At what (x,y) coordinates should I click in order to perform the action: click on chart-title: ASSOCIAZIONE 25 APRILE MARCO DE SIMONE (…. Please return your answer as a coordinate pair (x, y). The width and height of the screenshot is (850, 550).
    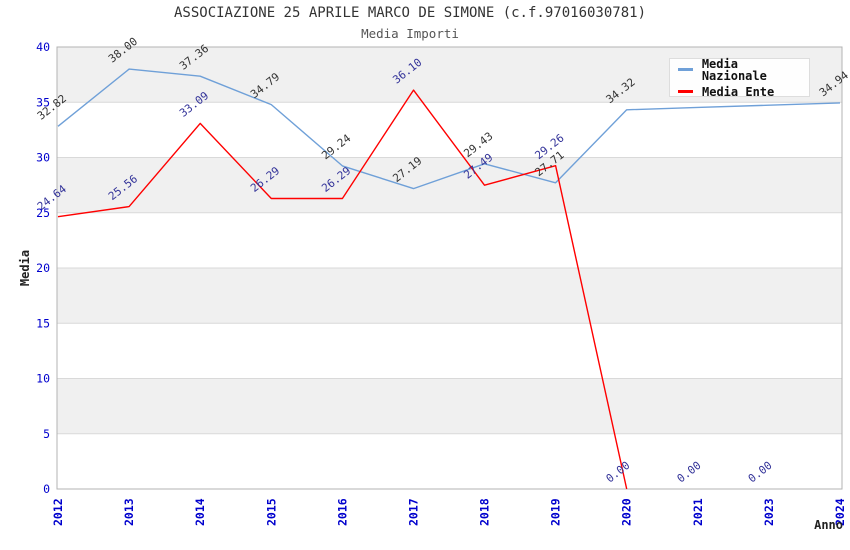
    Looking at the image, I should click on (409, 13).